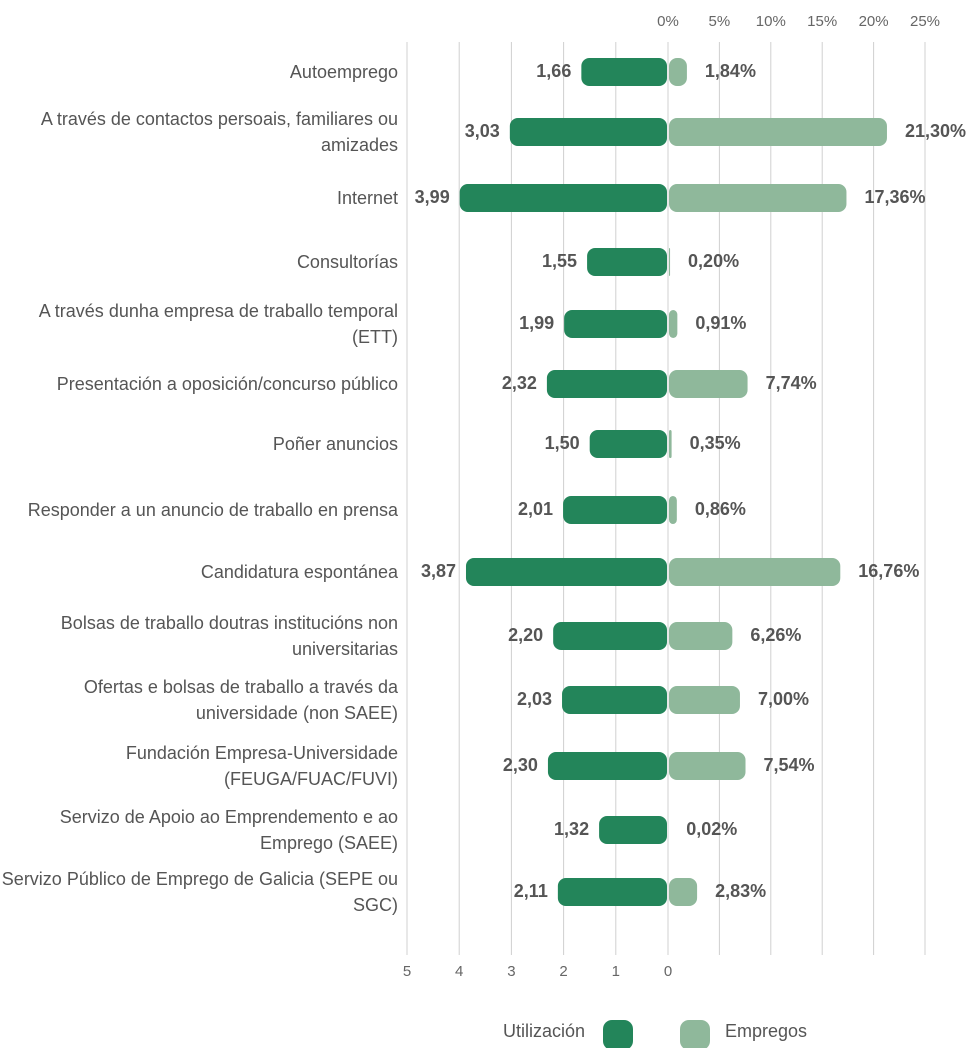  I want to click on x2-tick-label: 25%, so click(925, 21).